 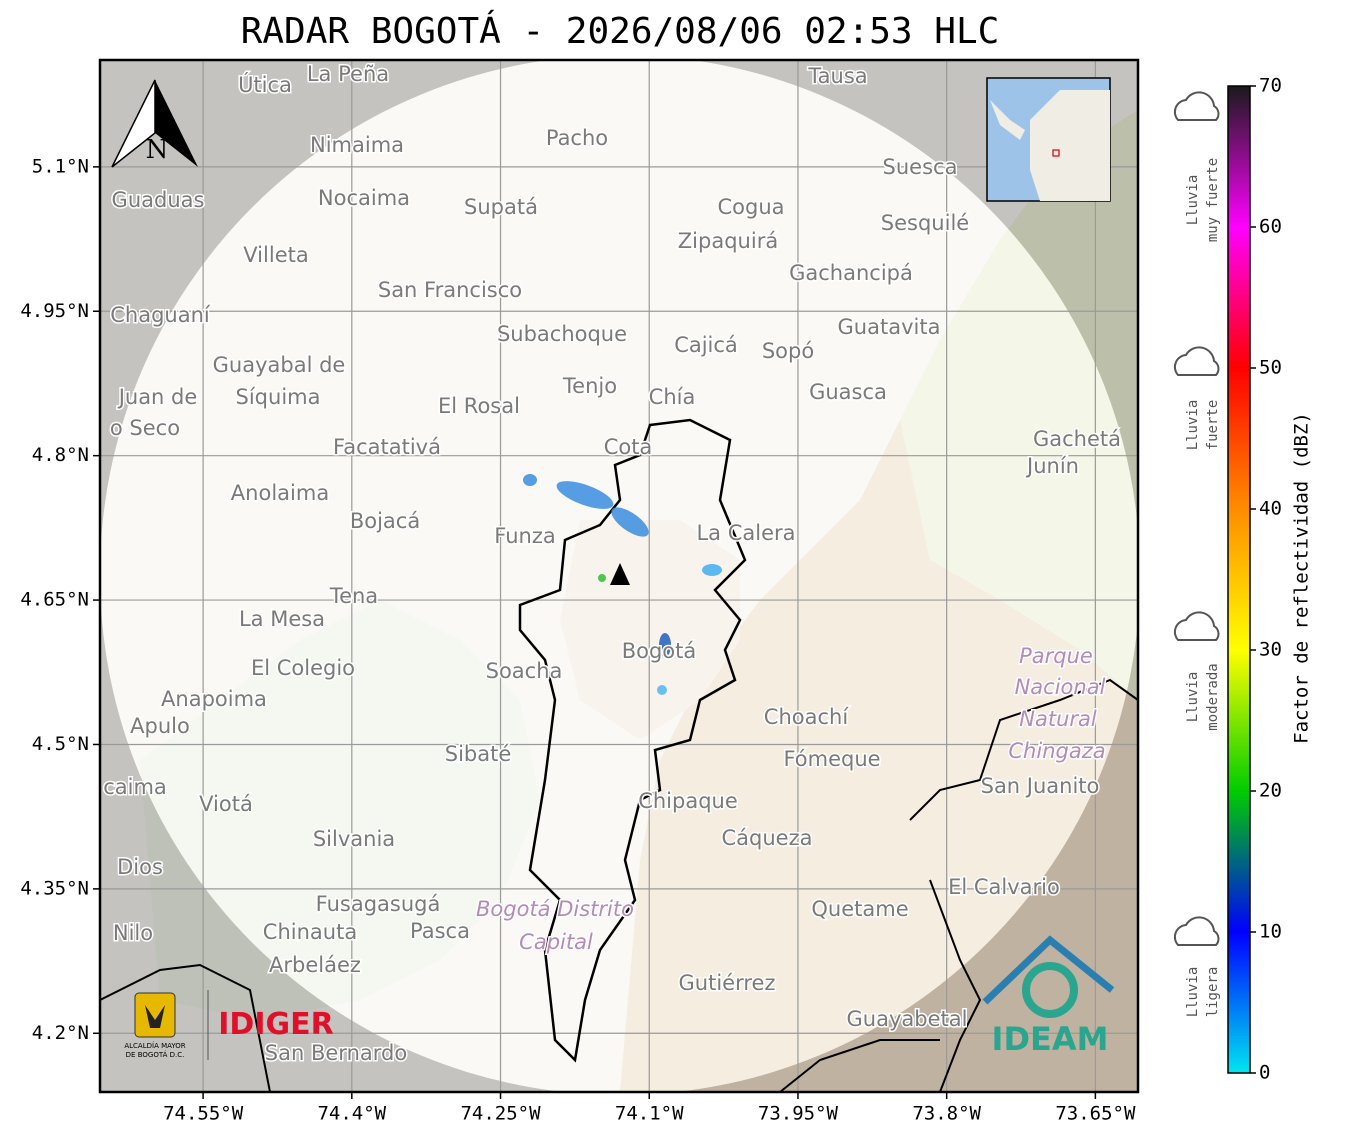 I want to click on place-label: Nocaima, so click(x=364, y=198).